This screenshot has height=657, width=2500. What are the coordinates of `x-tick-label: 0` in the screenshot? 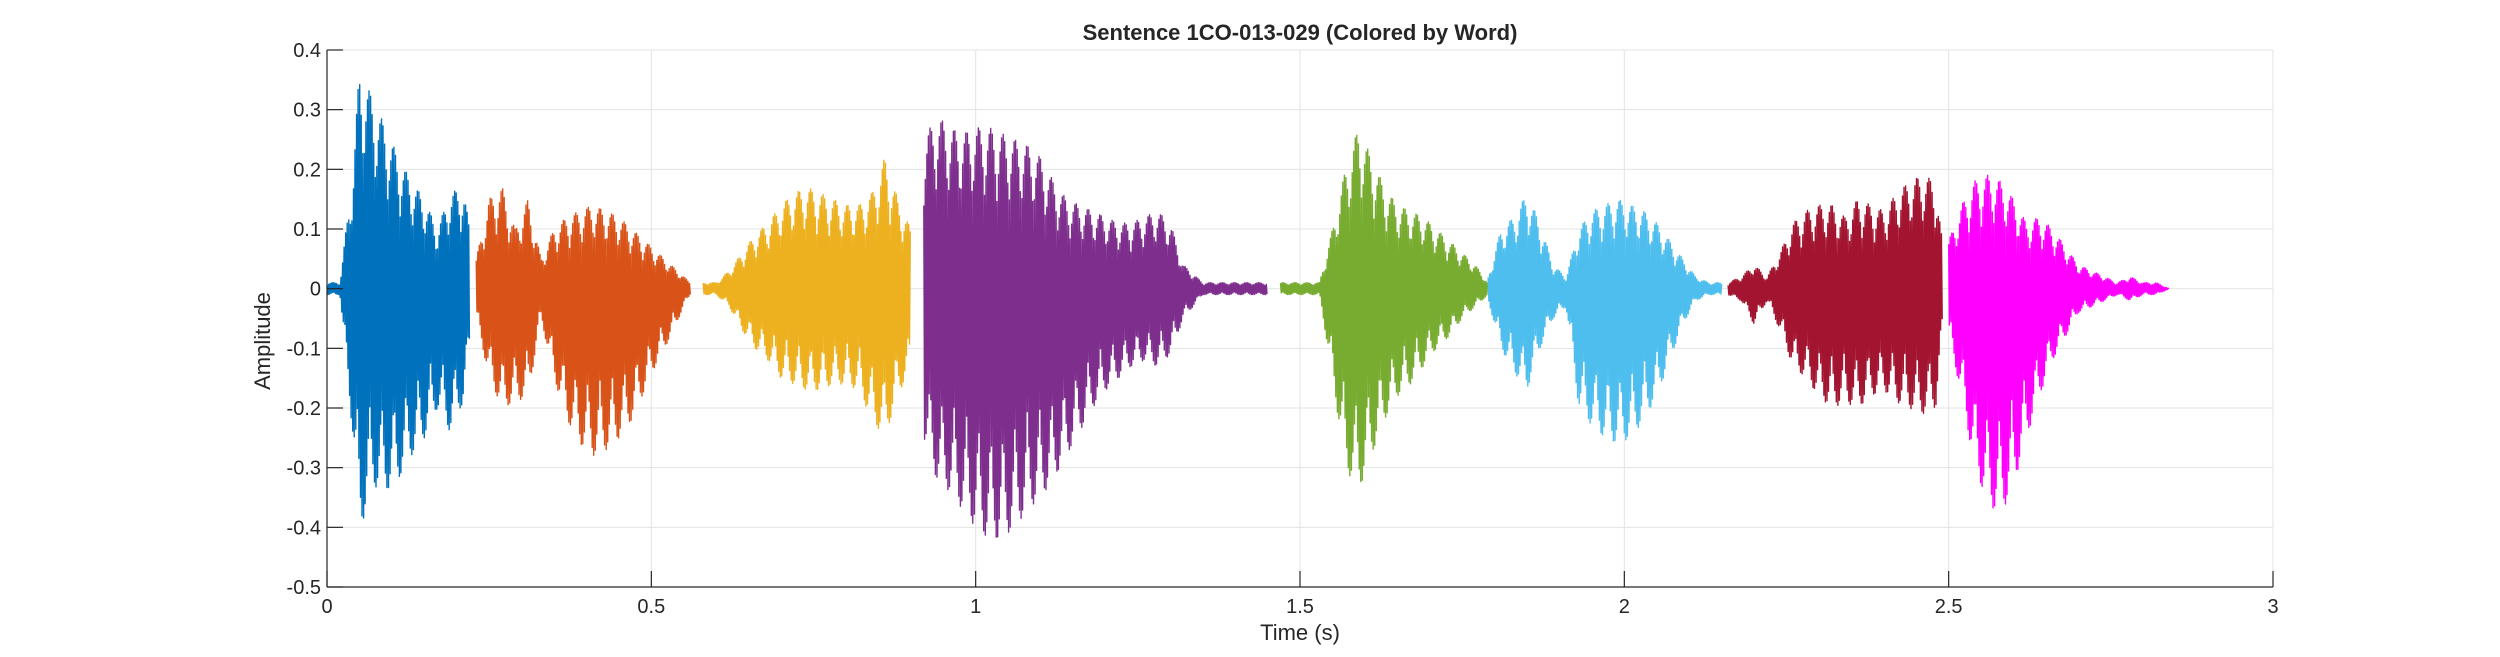 It's located at (326, 607).